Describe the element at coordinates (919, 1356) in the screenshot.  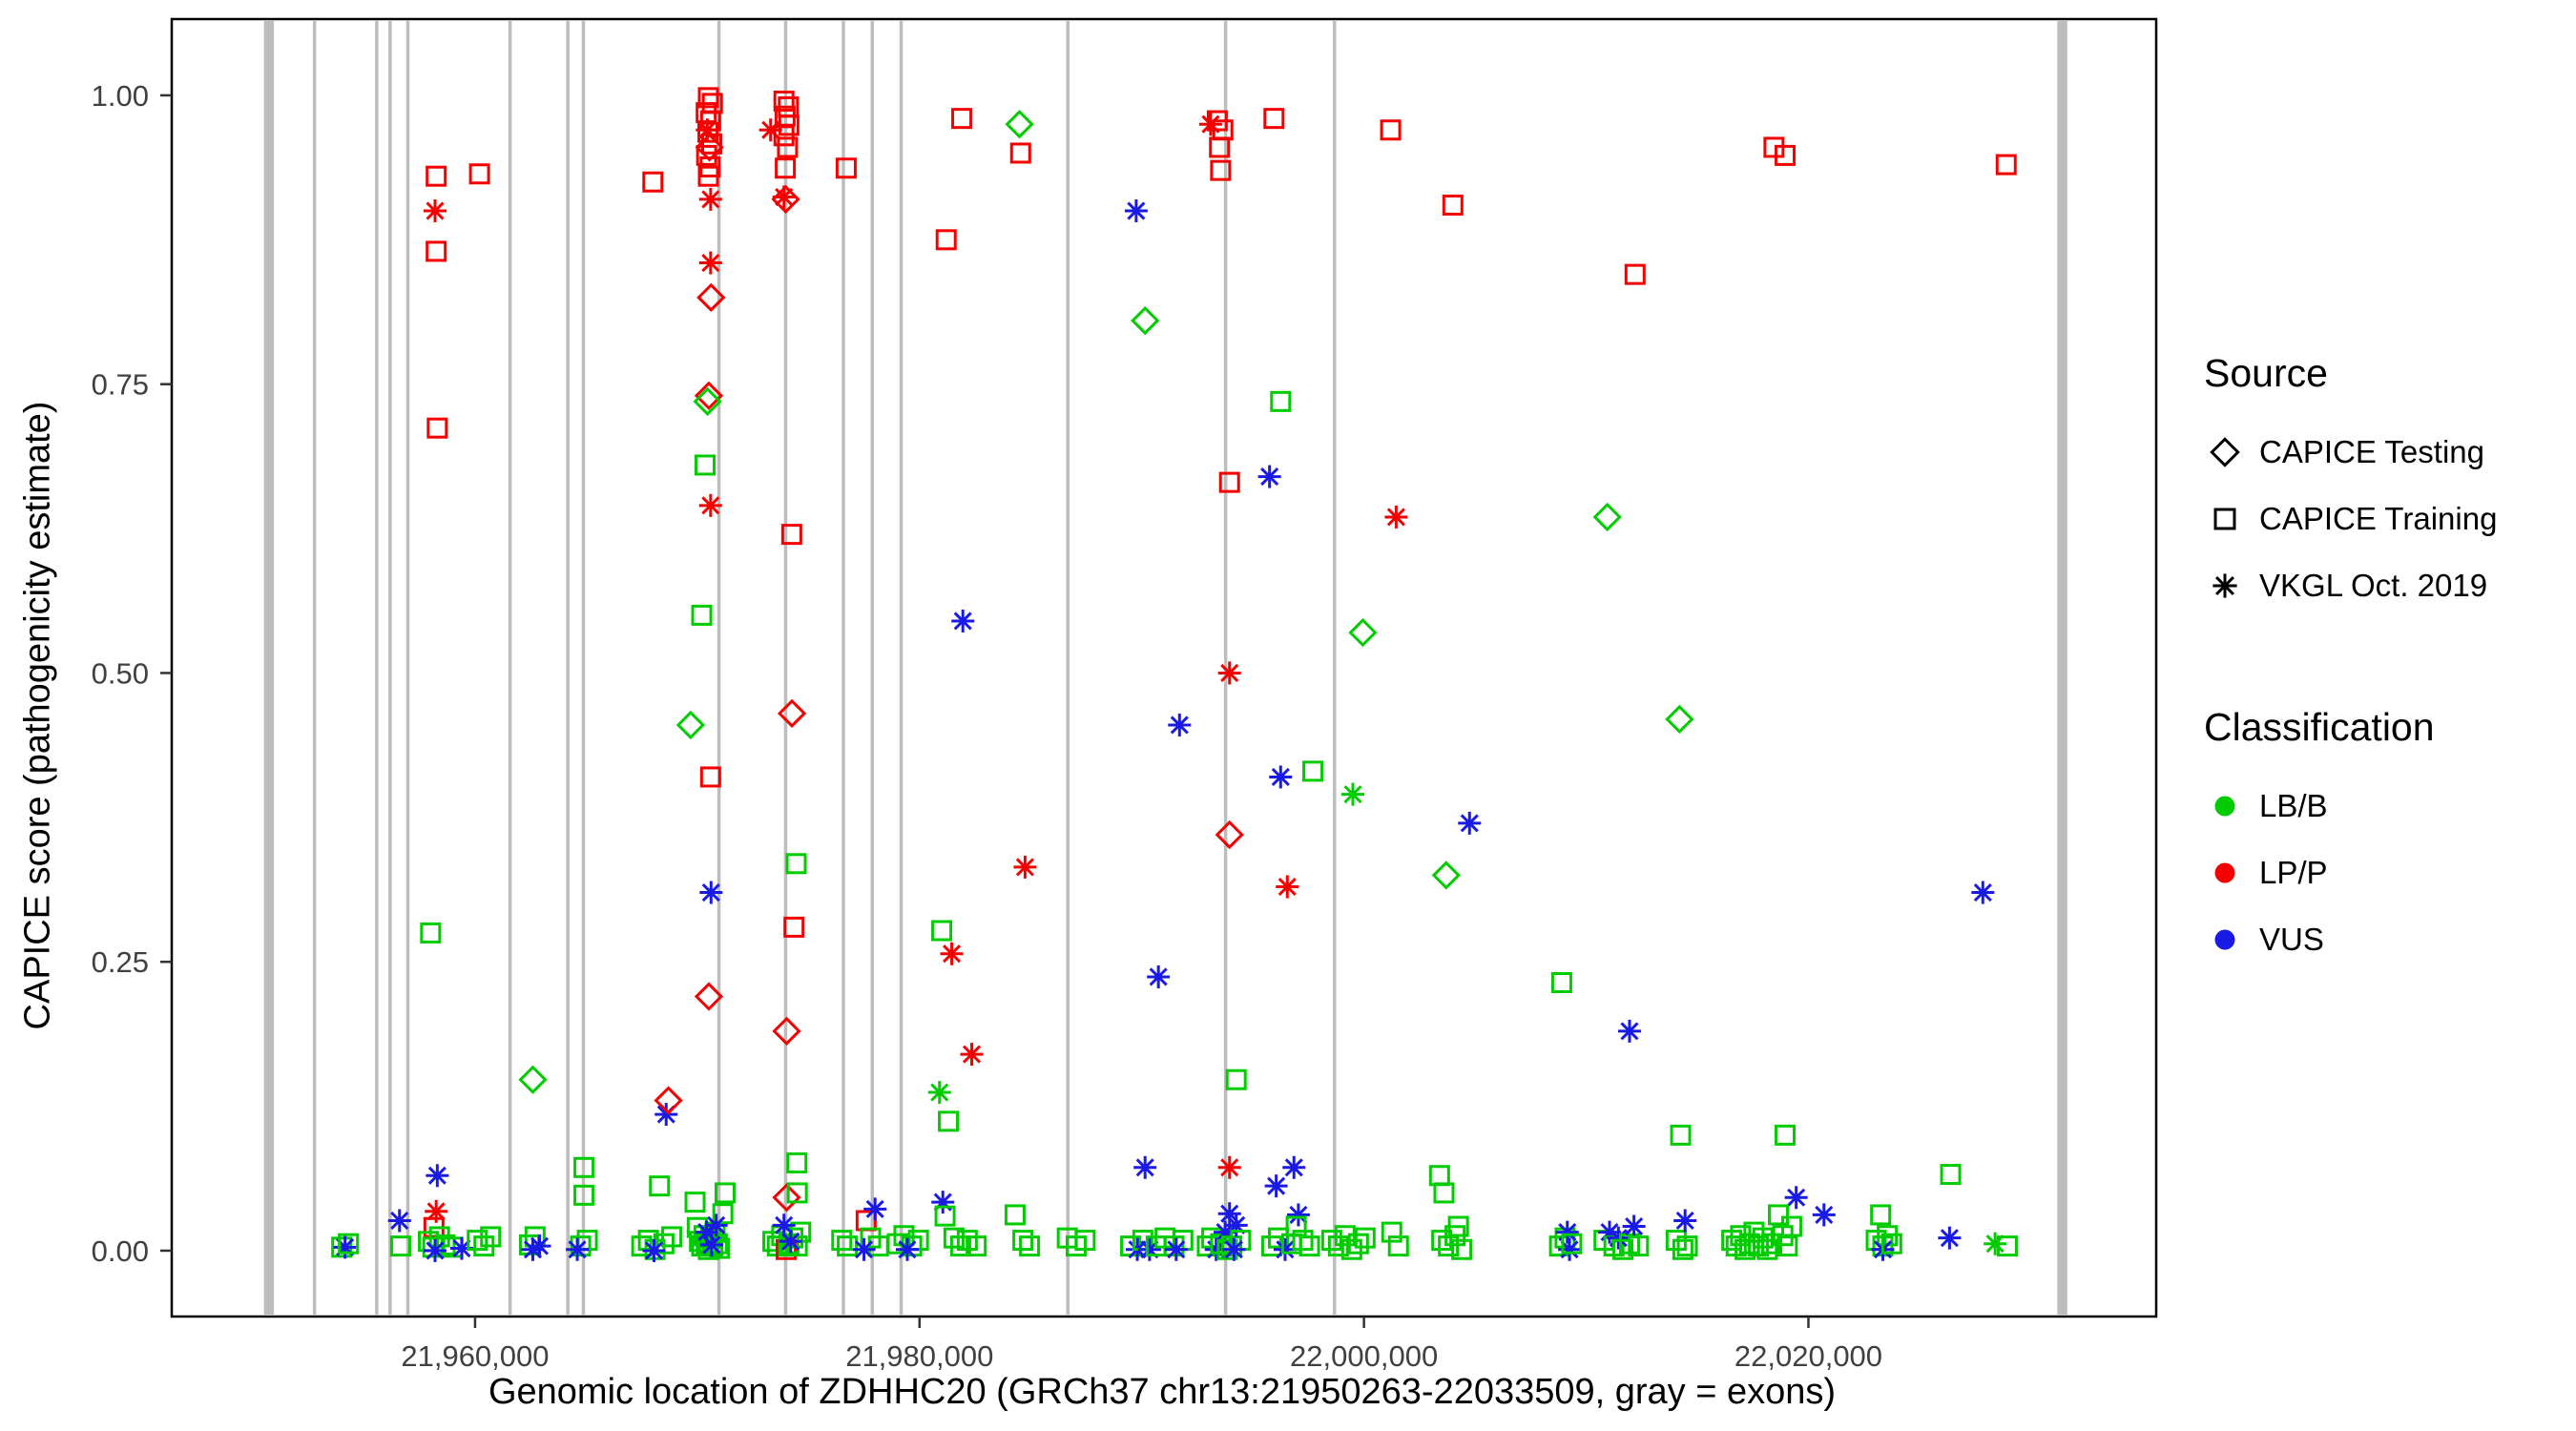
I see `svg-text: 21,980,000` at that location.